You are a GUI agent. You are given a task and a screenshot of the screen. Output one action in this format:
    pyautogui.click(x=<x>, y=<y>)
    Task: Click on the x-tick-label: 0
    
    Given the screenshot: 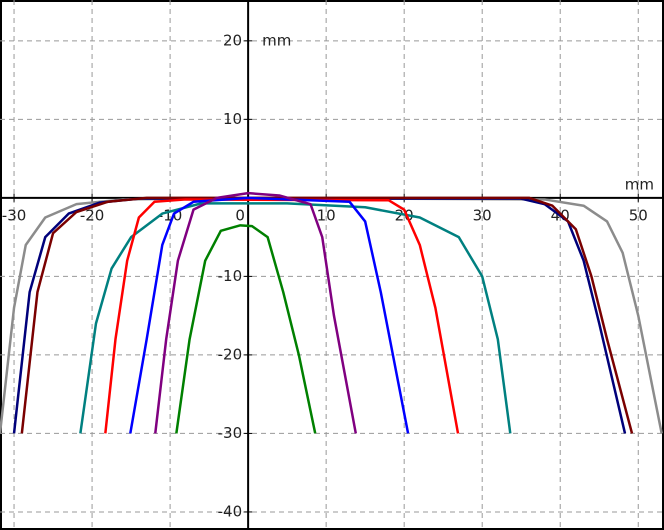 What is the action you would take?
    pyautogui.click(x=240, y=215)
    